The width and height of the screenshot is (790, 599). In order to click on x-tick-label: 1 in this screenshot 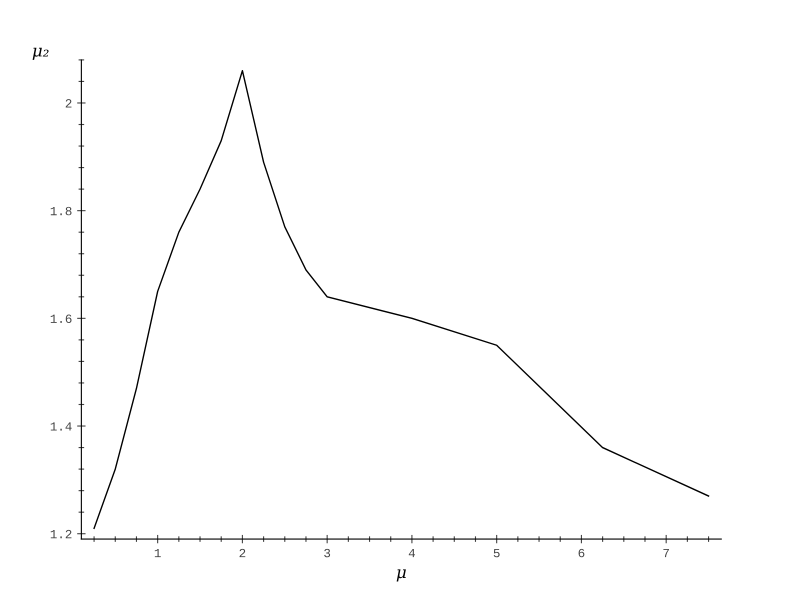, I will do `click(157, 553)`.